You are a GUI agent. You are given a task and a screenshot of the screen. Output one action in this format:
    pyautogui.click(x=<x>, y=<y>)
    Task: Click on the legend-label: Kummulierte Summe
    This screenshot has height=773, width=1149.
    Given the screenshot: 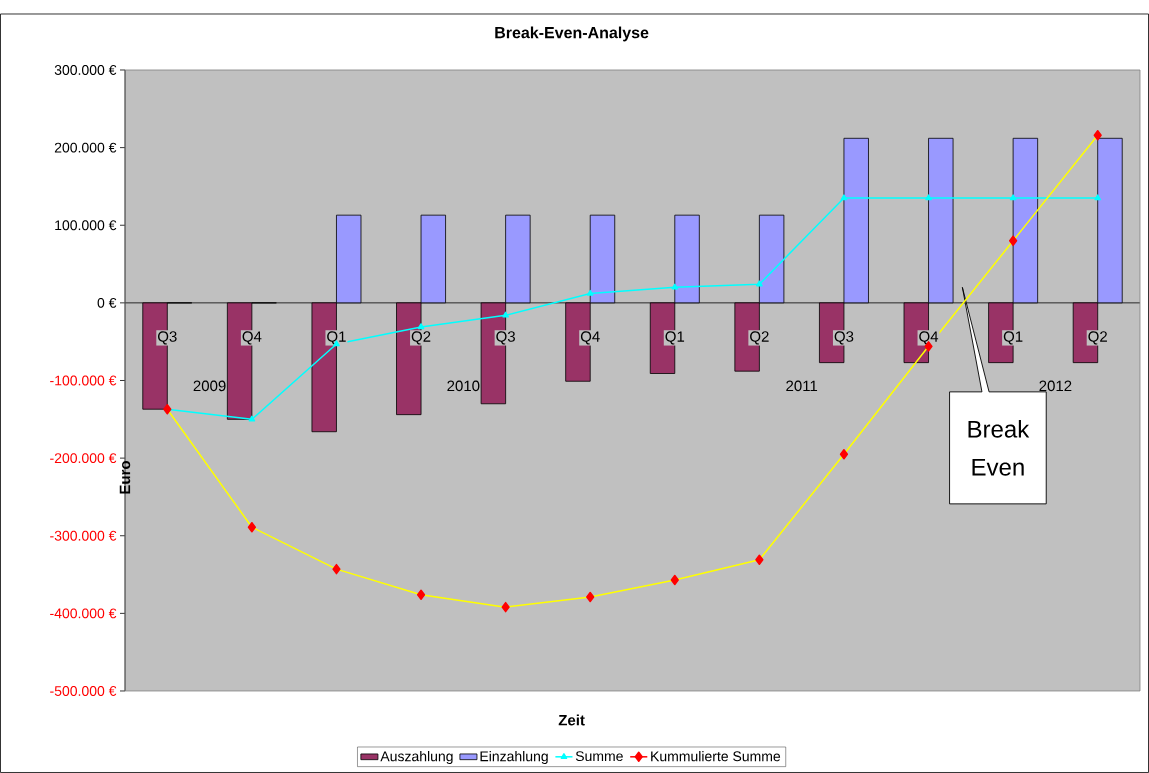 What is the action you would take?
    pyautogui.click(x=716, y=756)
    